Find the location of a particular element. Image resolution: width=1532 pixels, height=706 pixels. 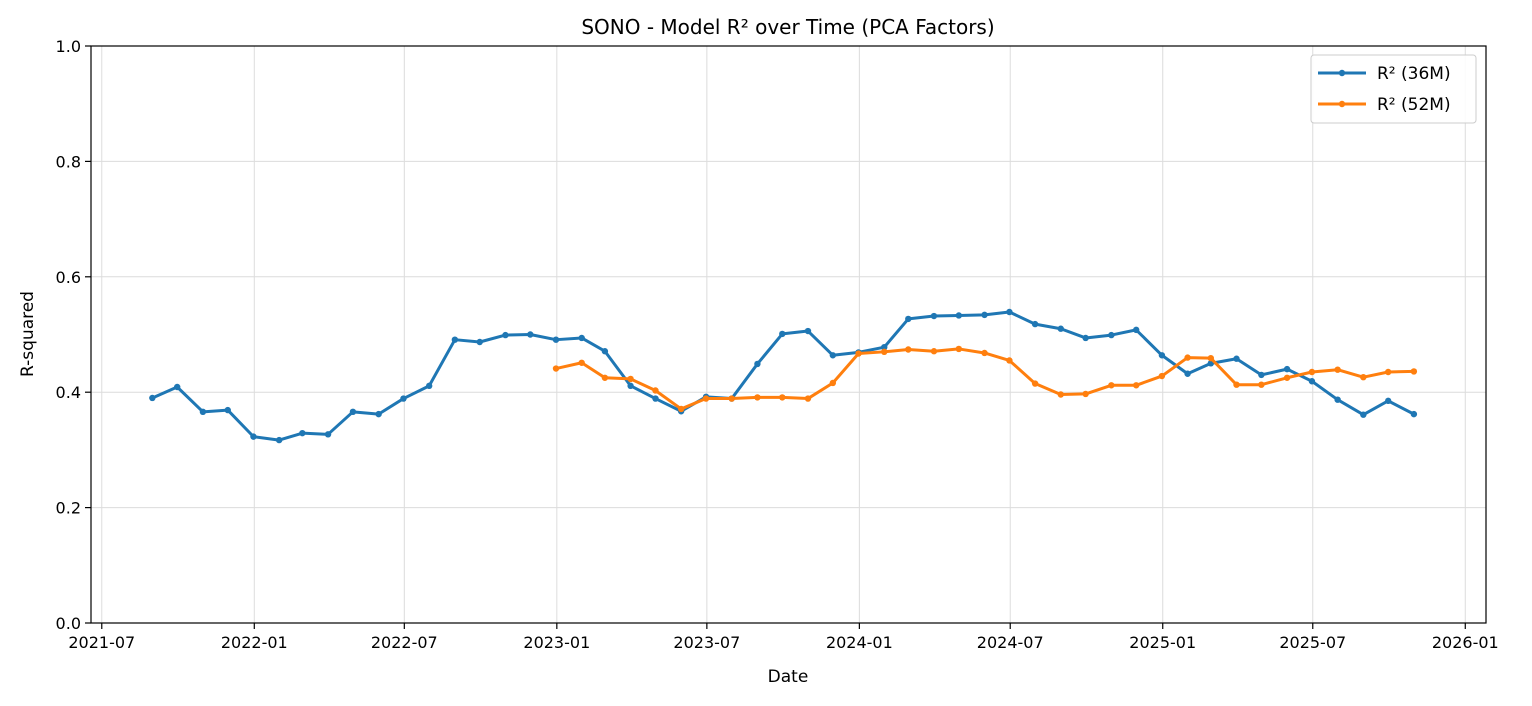

legend-label: R² (36M) is located at coordinates (1414, 74).